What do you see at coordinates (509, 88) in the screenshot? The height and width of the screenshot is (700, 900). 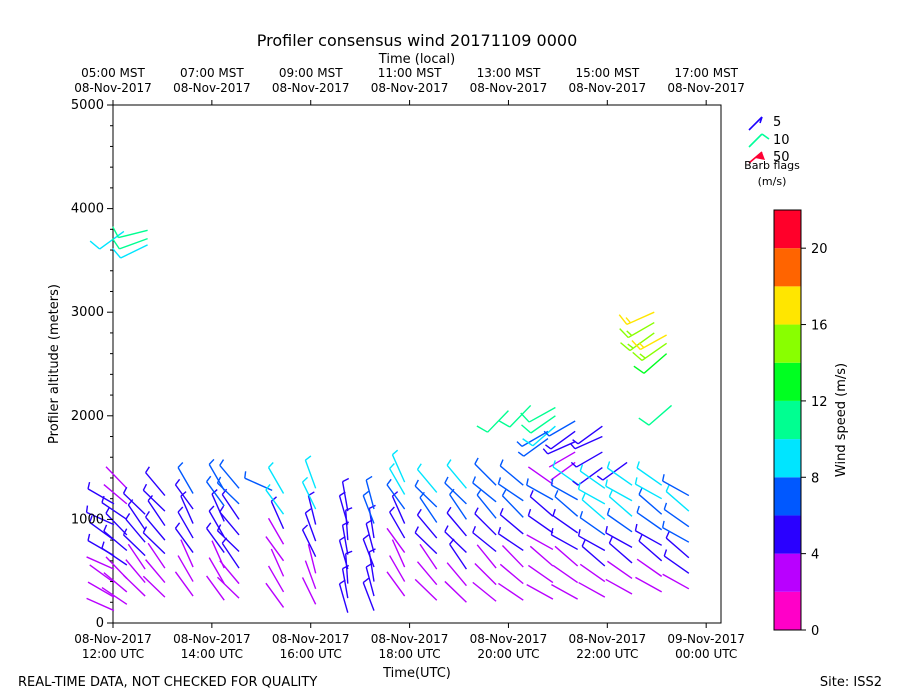 I see `top-tick-date: 08-Nov-2017` at bounding box center [509, 88].